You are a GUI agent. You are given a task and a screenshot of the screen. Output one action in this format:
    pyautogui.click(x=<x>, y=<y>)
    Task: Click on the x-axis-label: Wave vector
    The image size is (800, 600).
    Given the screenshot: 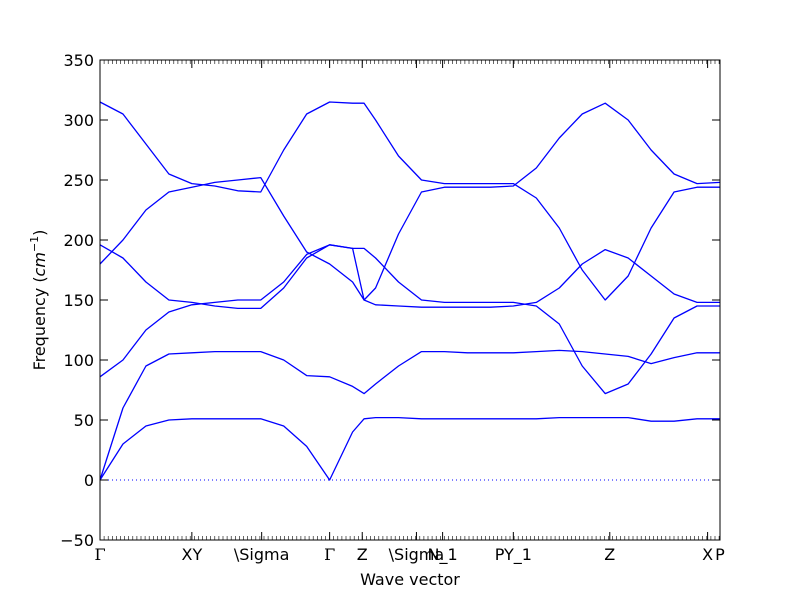 What is the action you would take?
    pyautogui.click(x=410, y=579)
    